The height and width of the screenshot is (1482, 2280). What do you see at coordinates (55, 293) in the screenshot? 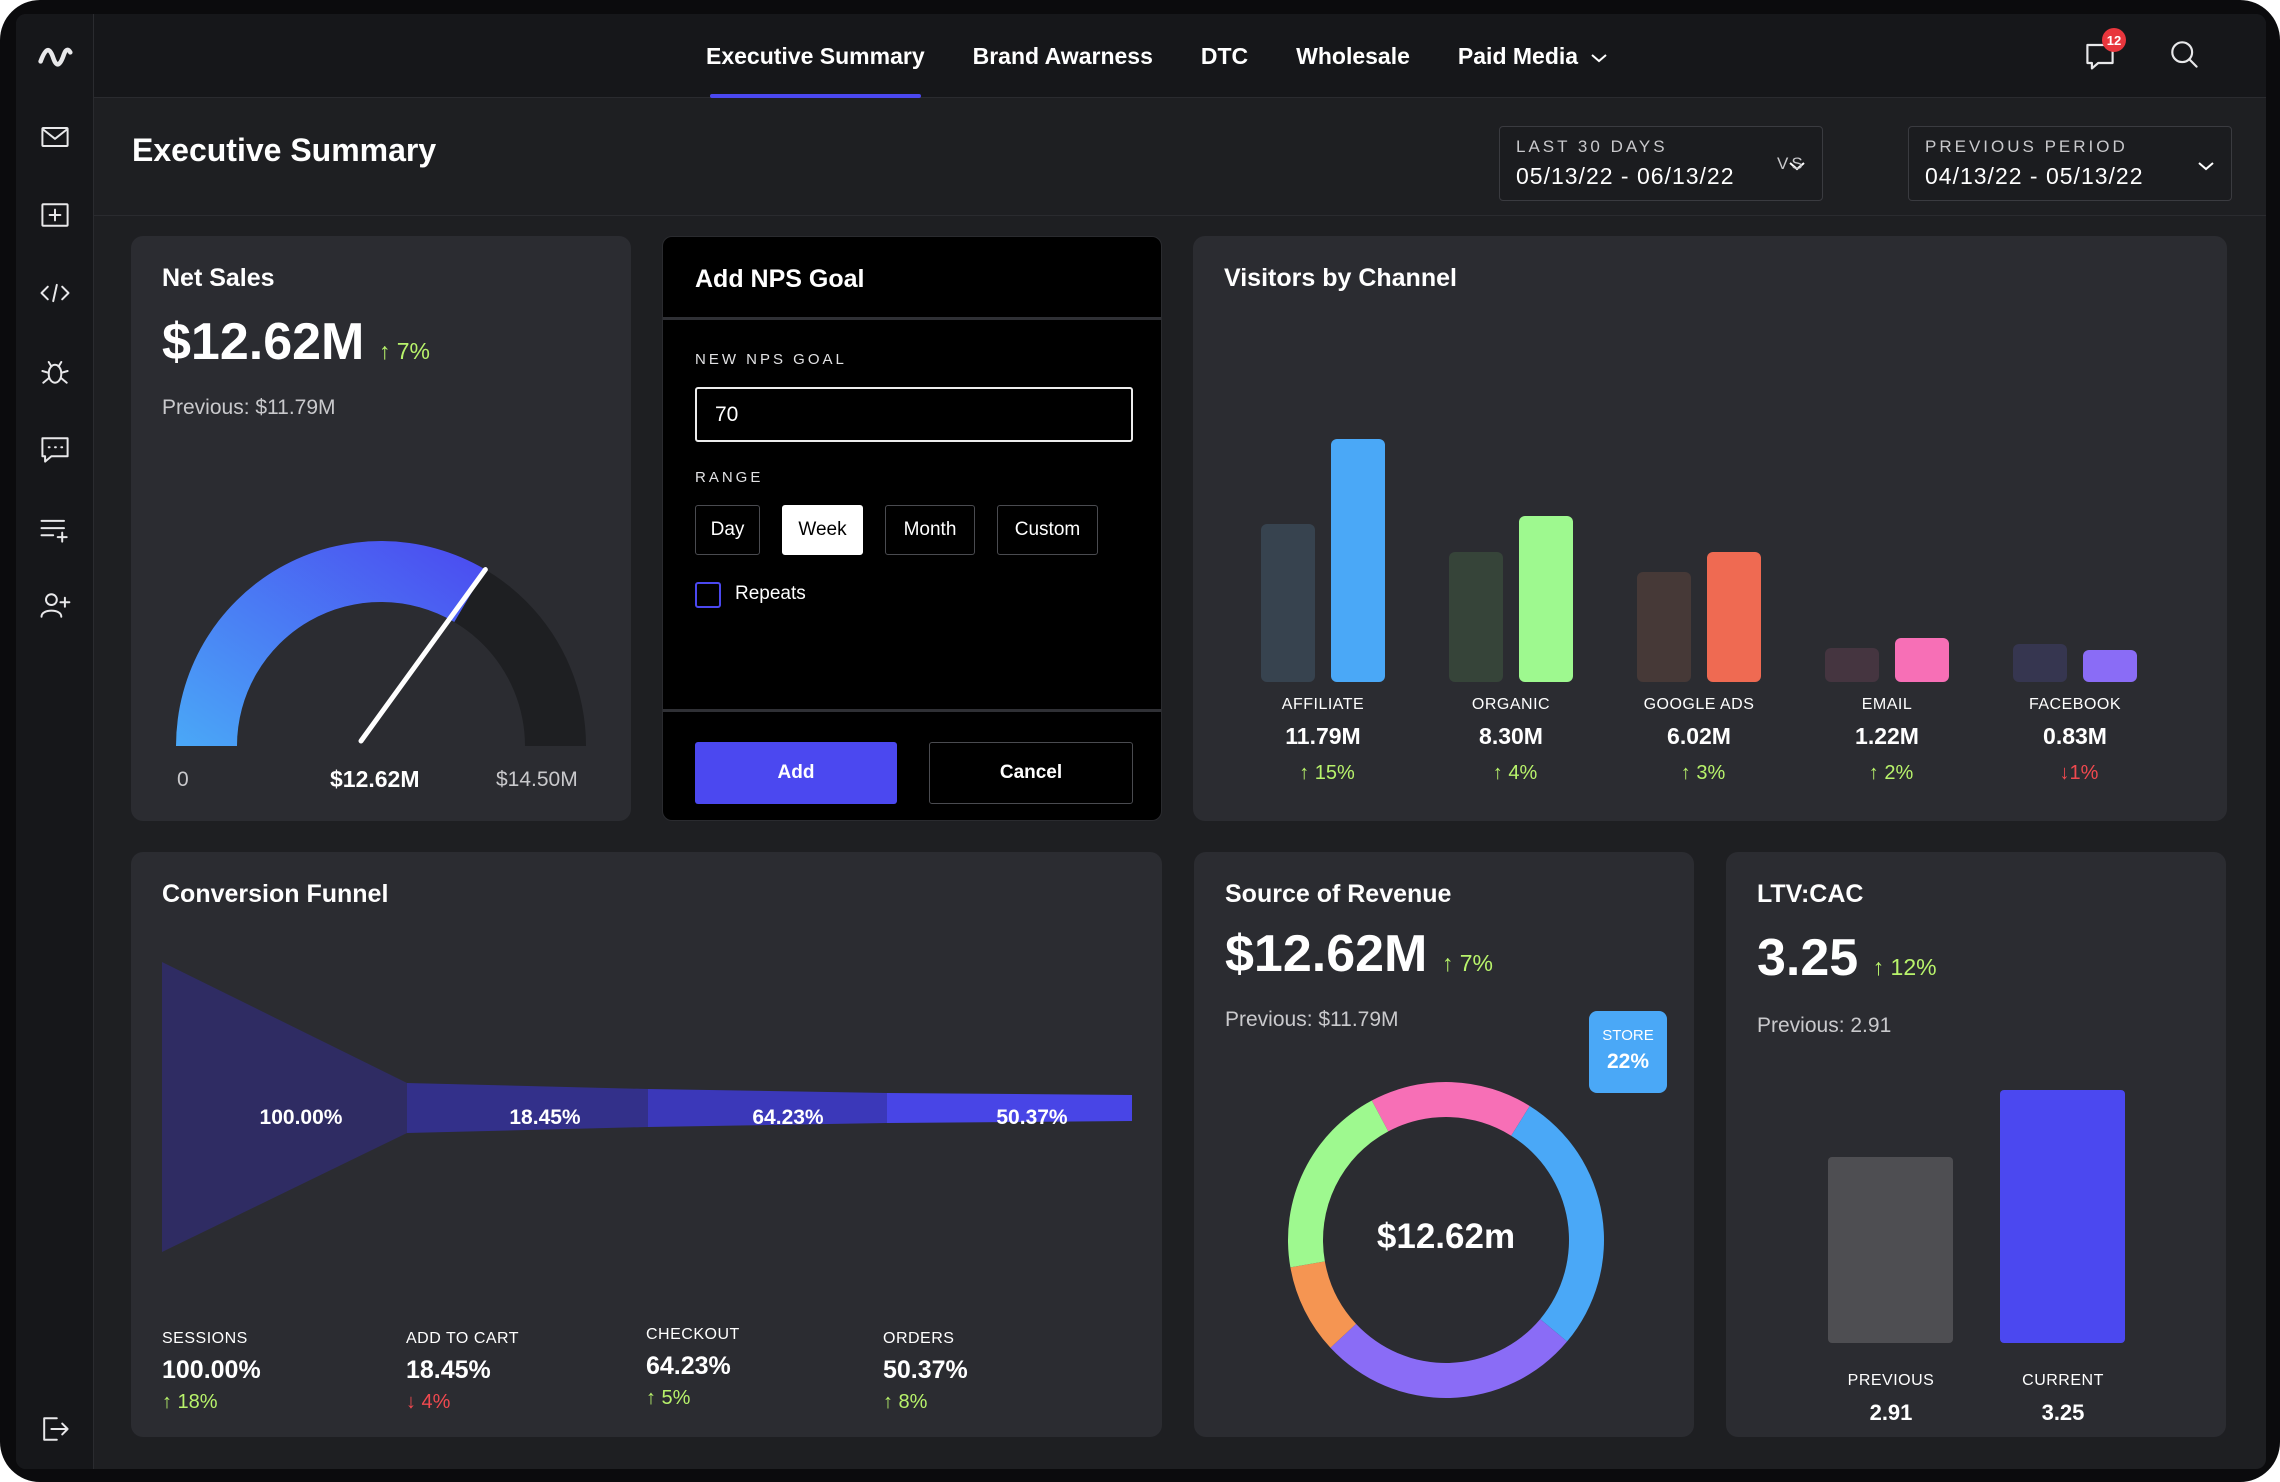
I see `code-icon` at bounding box center [55, 293].